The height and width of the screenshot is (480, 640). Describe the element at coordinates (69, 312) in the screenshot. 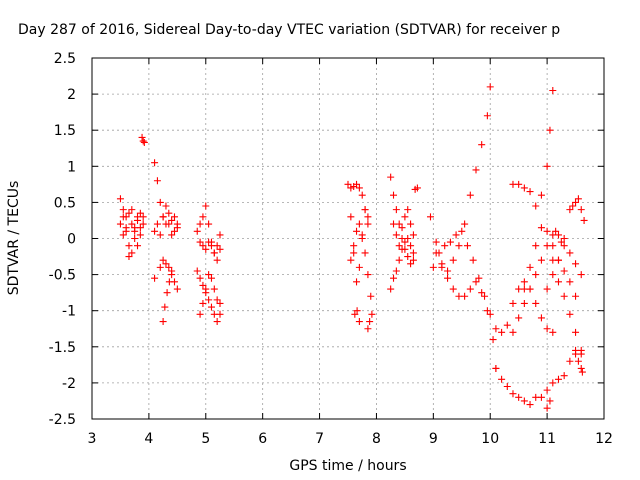

I see `y-tick-label: -1` at that location.